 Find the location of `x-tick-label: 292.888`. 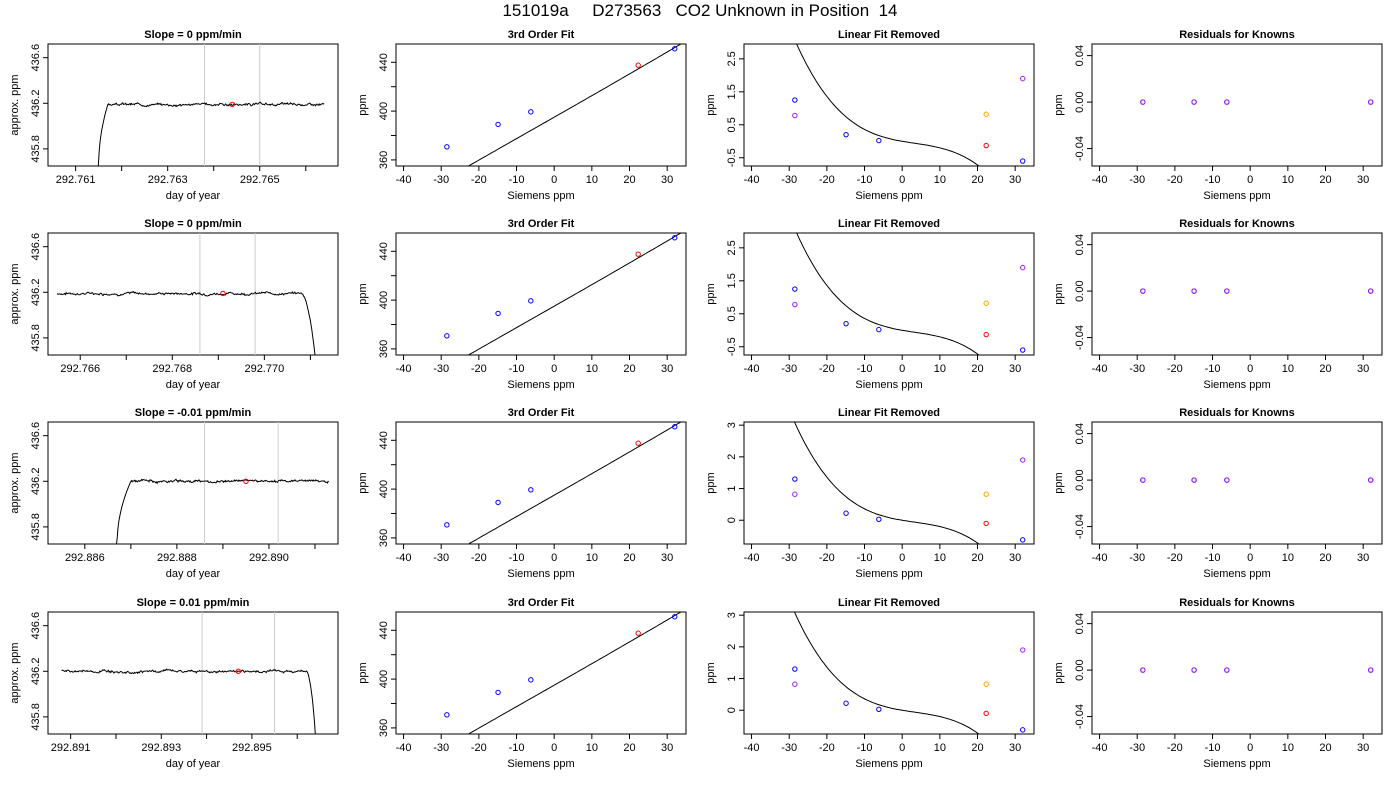

x-tick-label: 292.888 is located at coordinates (177, 558).